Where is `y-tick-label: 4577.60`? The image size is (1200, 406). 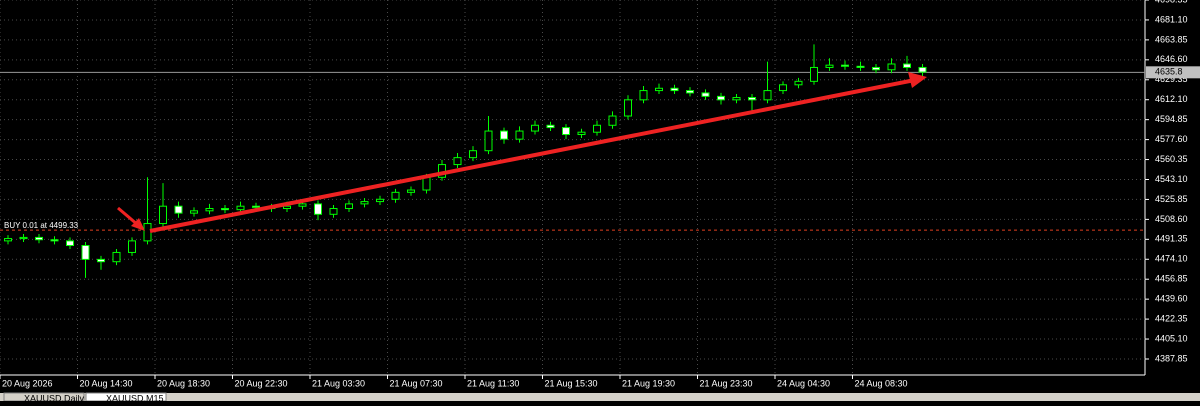 y-tick-label: 4577.60 is located at coordinates (1171, 139).